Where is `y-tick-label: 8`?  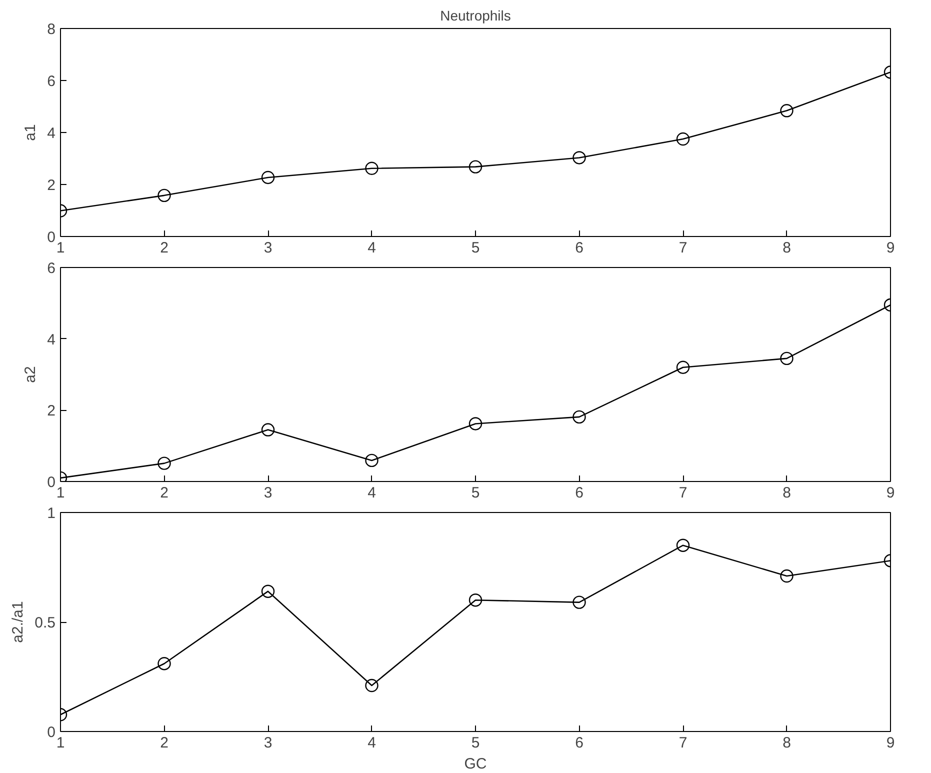
y-tick-label: 8 is located at coordinates (51, 29).